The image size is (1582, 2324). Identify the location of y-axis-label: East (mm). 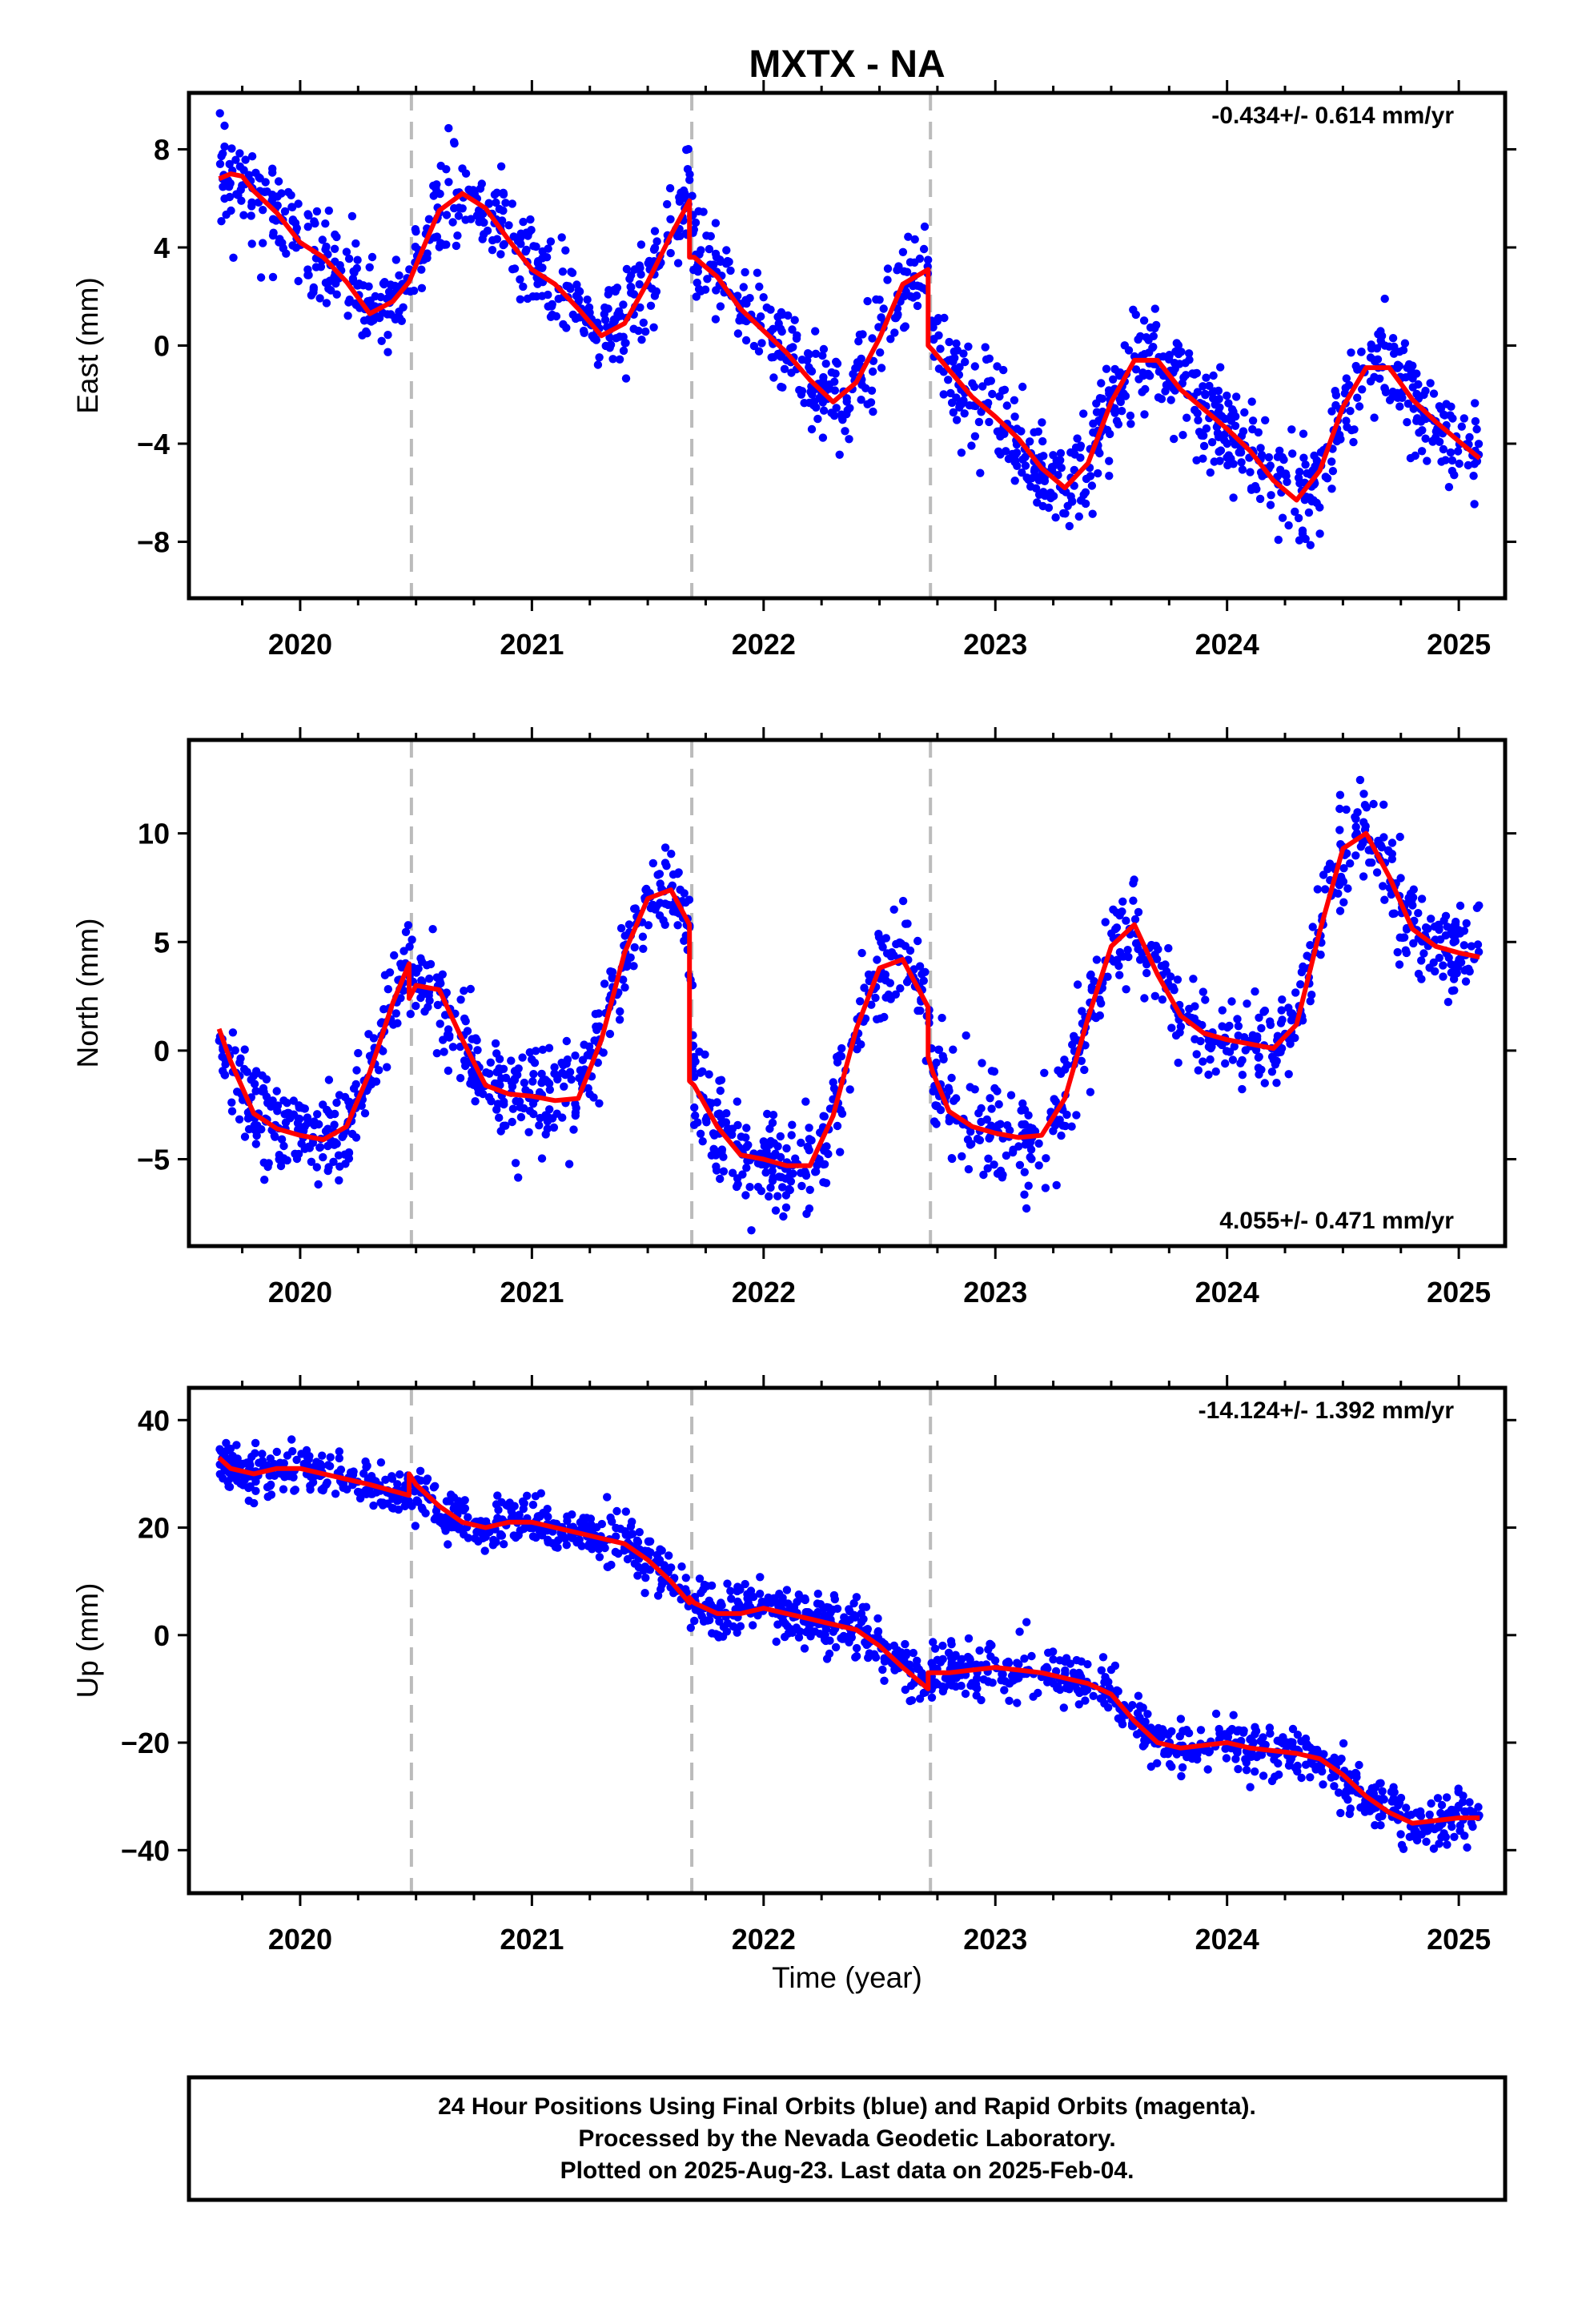
(87, 345).